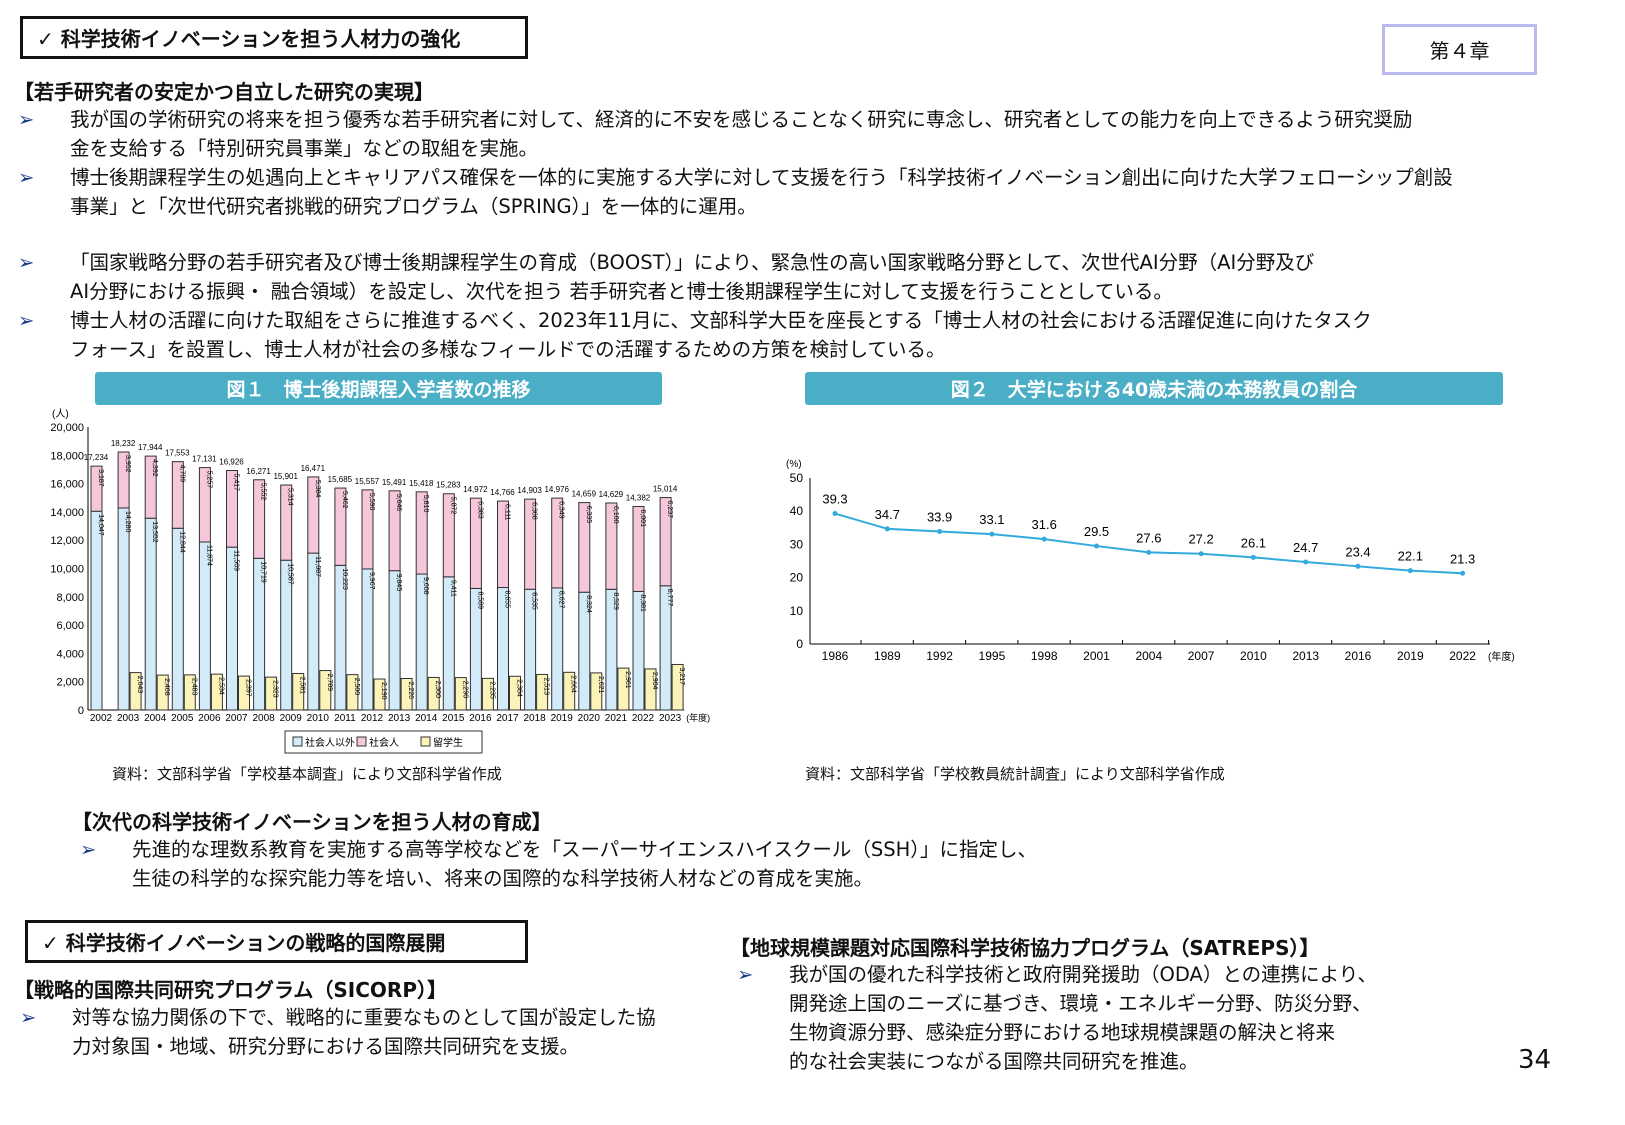  Describe the element at coordinates (1201, 656) in the screenshot. I see `x-tick-label: 2007` at that location.